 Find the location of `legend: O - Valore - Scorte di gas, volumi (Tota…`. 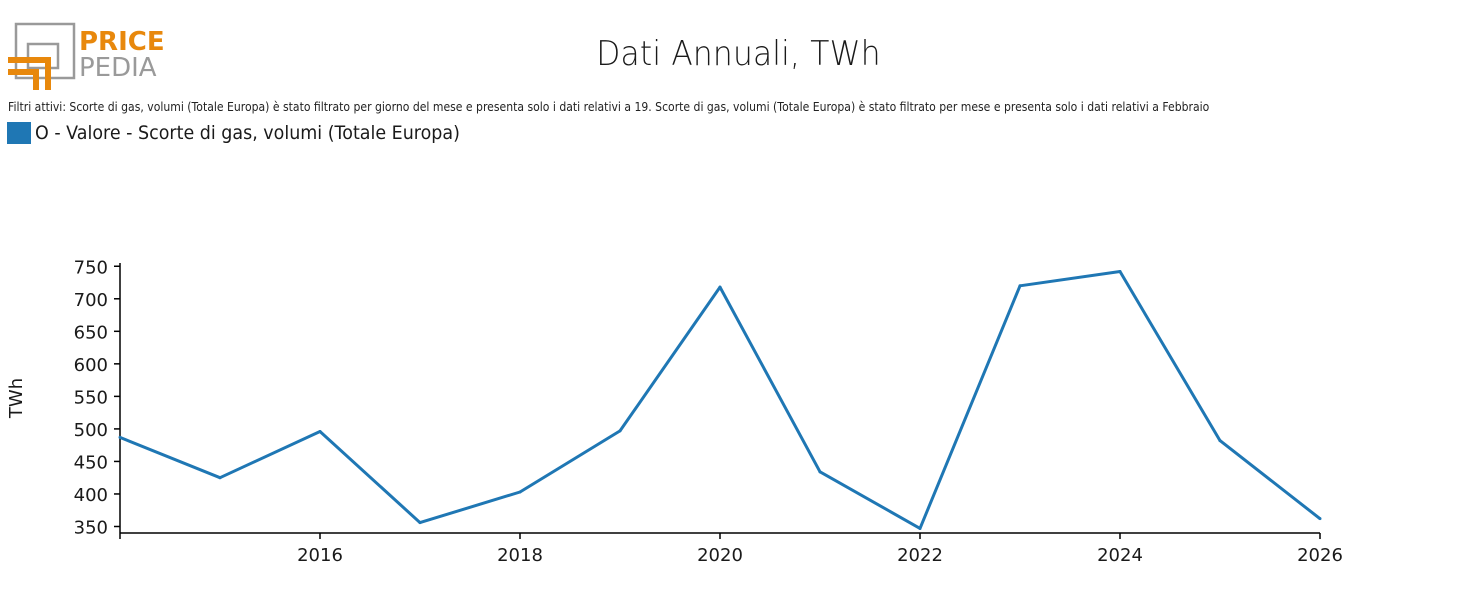

legend: O - Valore - Scorte di gas, volumi (Tota… is located at coordinates (252, 133).